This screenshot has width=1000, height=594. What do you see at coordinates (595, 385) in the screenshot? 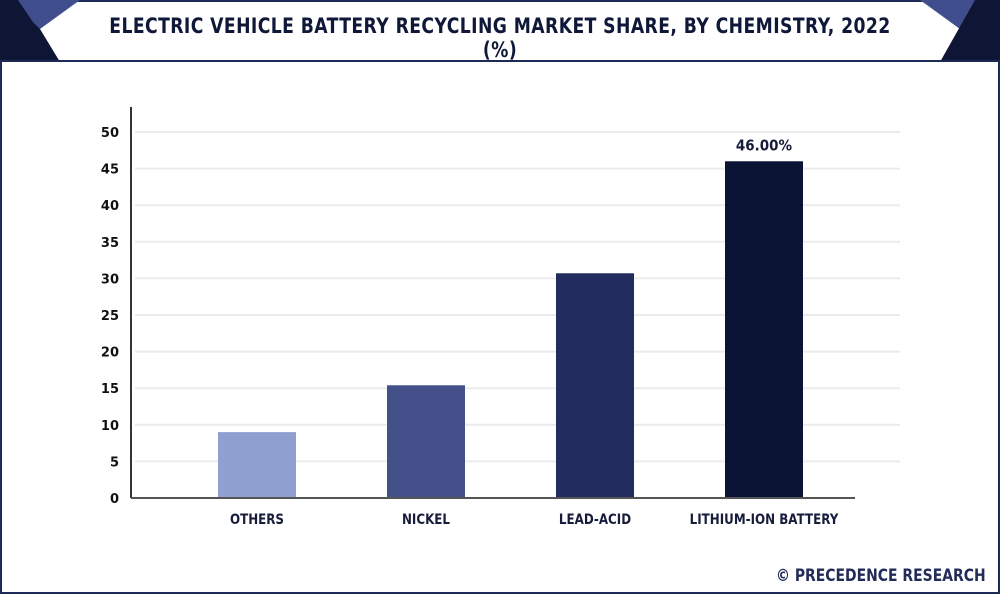
I see `bar-lead-acid` at bounding box center [595, 385].